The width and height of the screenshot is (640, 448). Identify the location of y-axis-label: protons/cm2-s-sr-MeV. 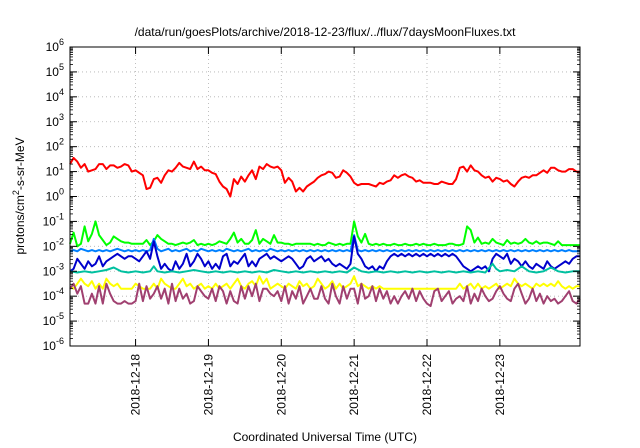
(19, 195).